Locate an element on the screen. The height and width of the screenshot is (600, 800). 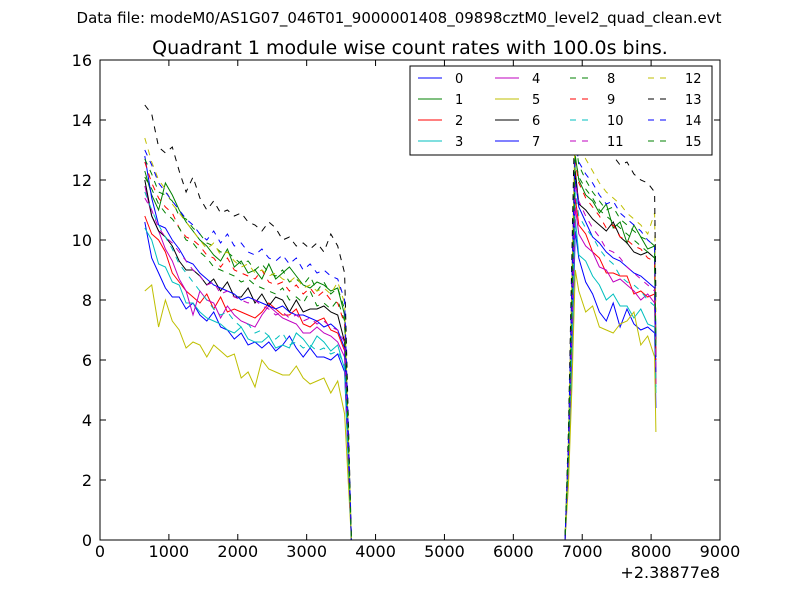
x-tick-label: 8000 is located at coordinates (651, 551).